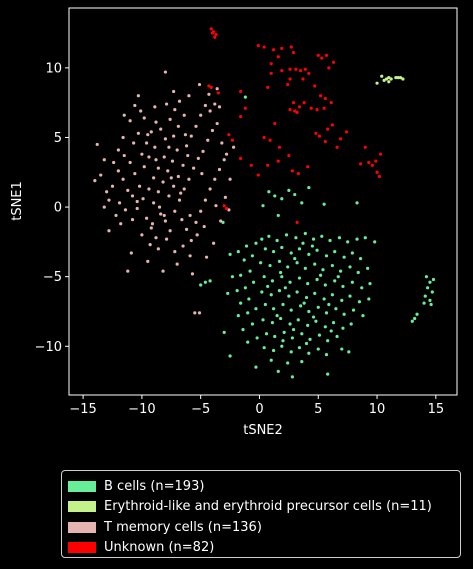 Image resolution: width=473 pixels, height=569 pixels. I want to click on x-axis-label: tSNE2, so click(263, 430).